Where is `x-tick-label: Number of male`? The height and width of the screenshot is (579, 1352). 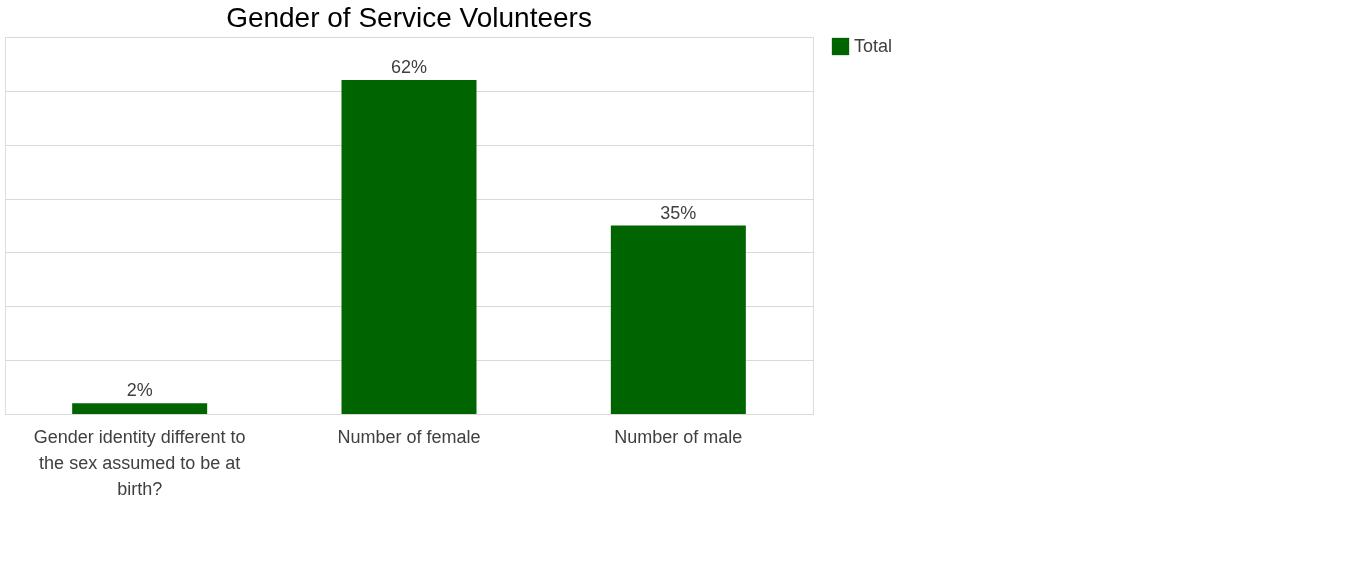
x-tick-label: Number of male is located at coordinates (678, 436).